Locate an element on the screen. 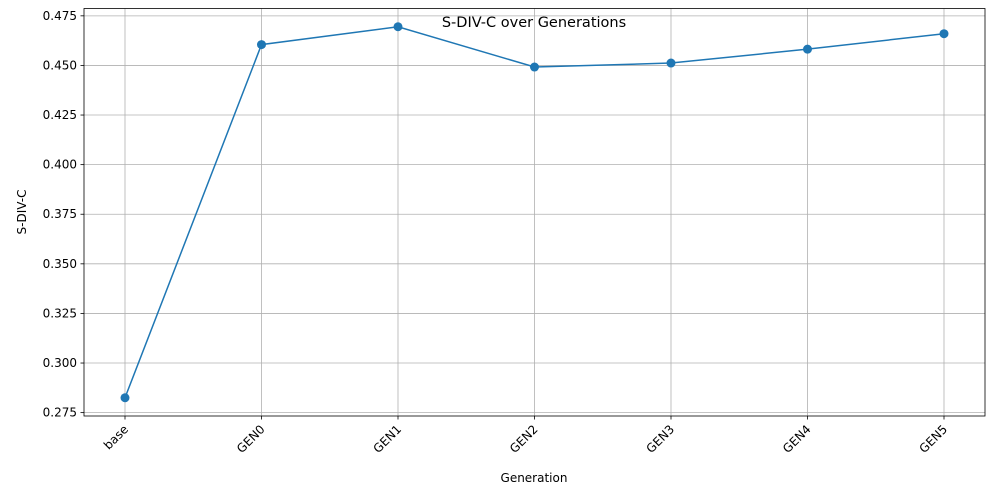  y-tick-label: 0.450 is located at coordinates (60, 65).